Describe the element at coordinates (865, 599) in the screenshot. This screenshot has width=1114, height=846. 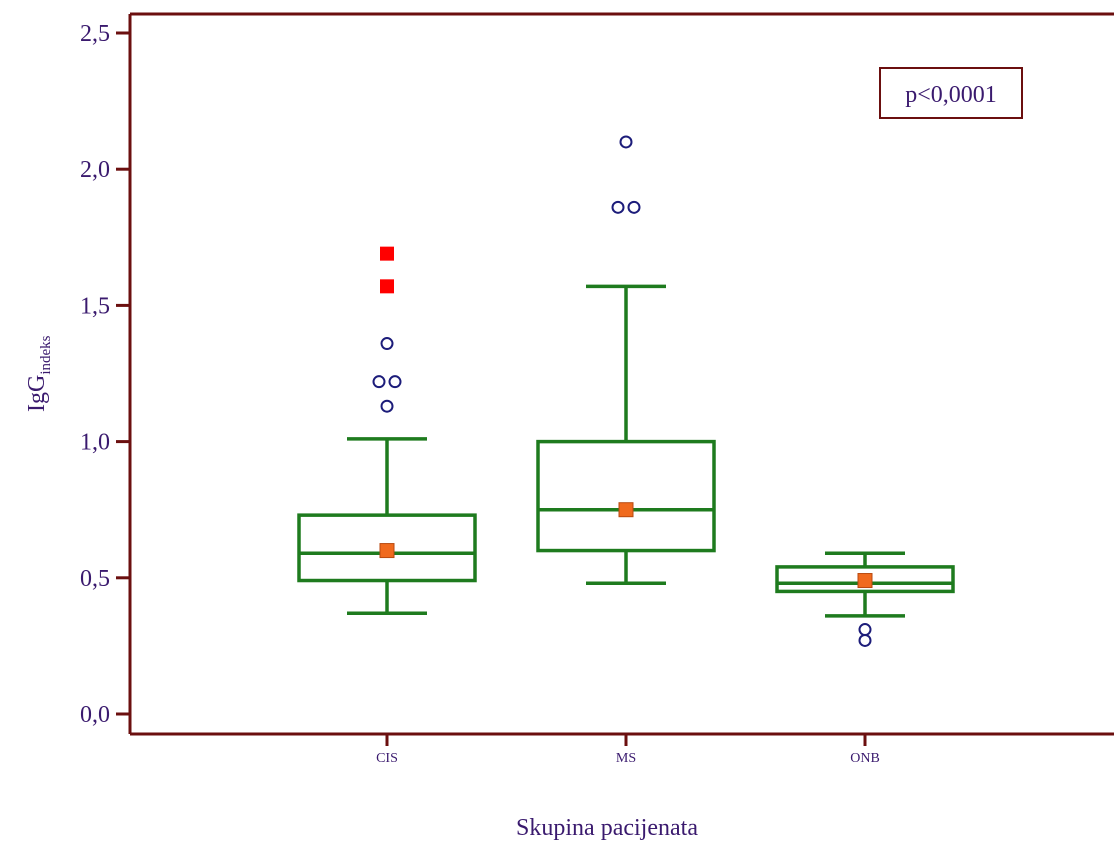
I see `box-onb` at that location.